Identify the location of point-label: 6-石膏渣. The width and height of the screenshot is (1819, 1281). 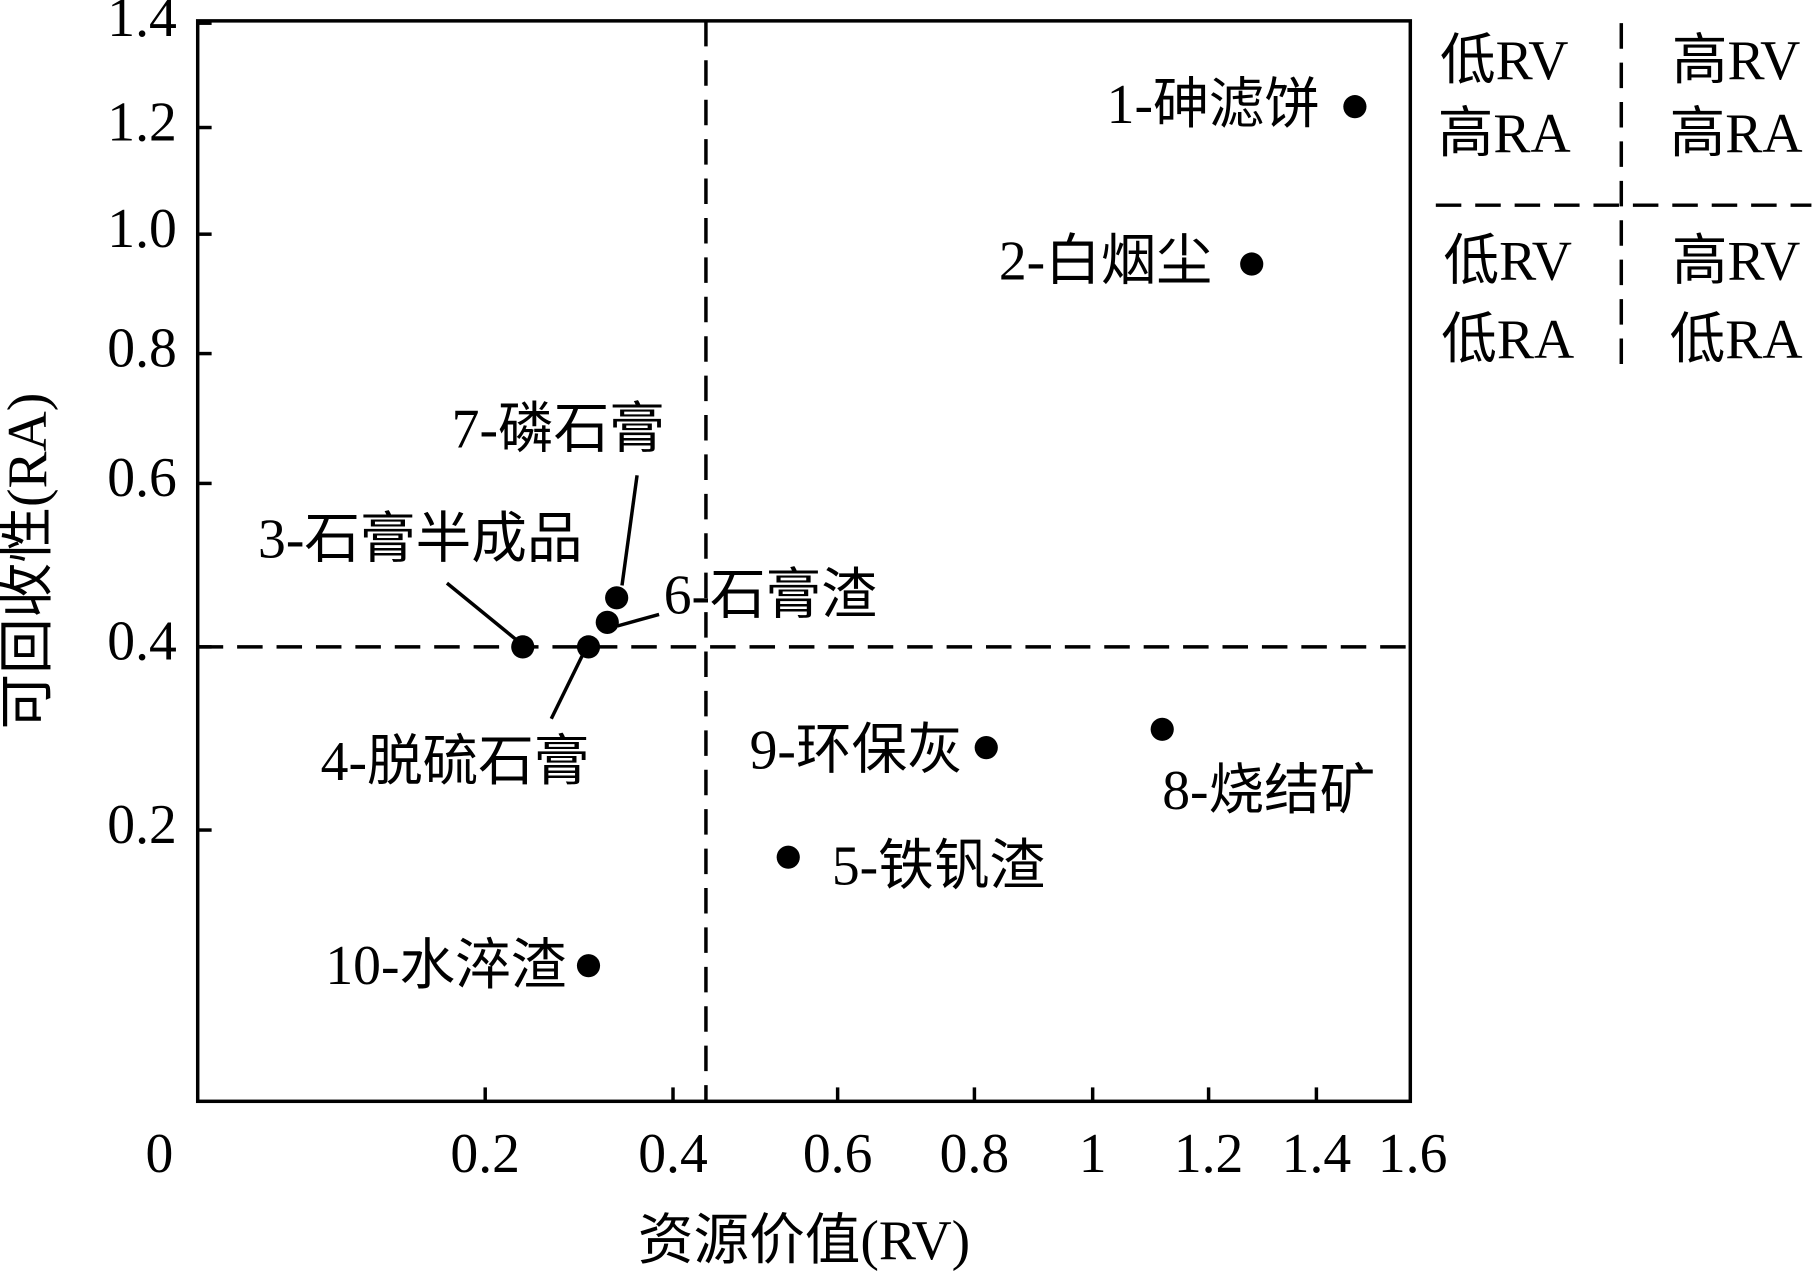
(770, 595).